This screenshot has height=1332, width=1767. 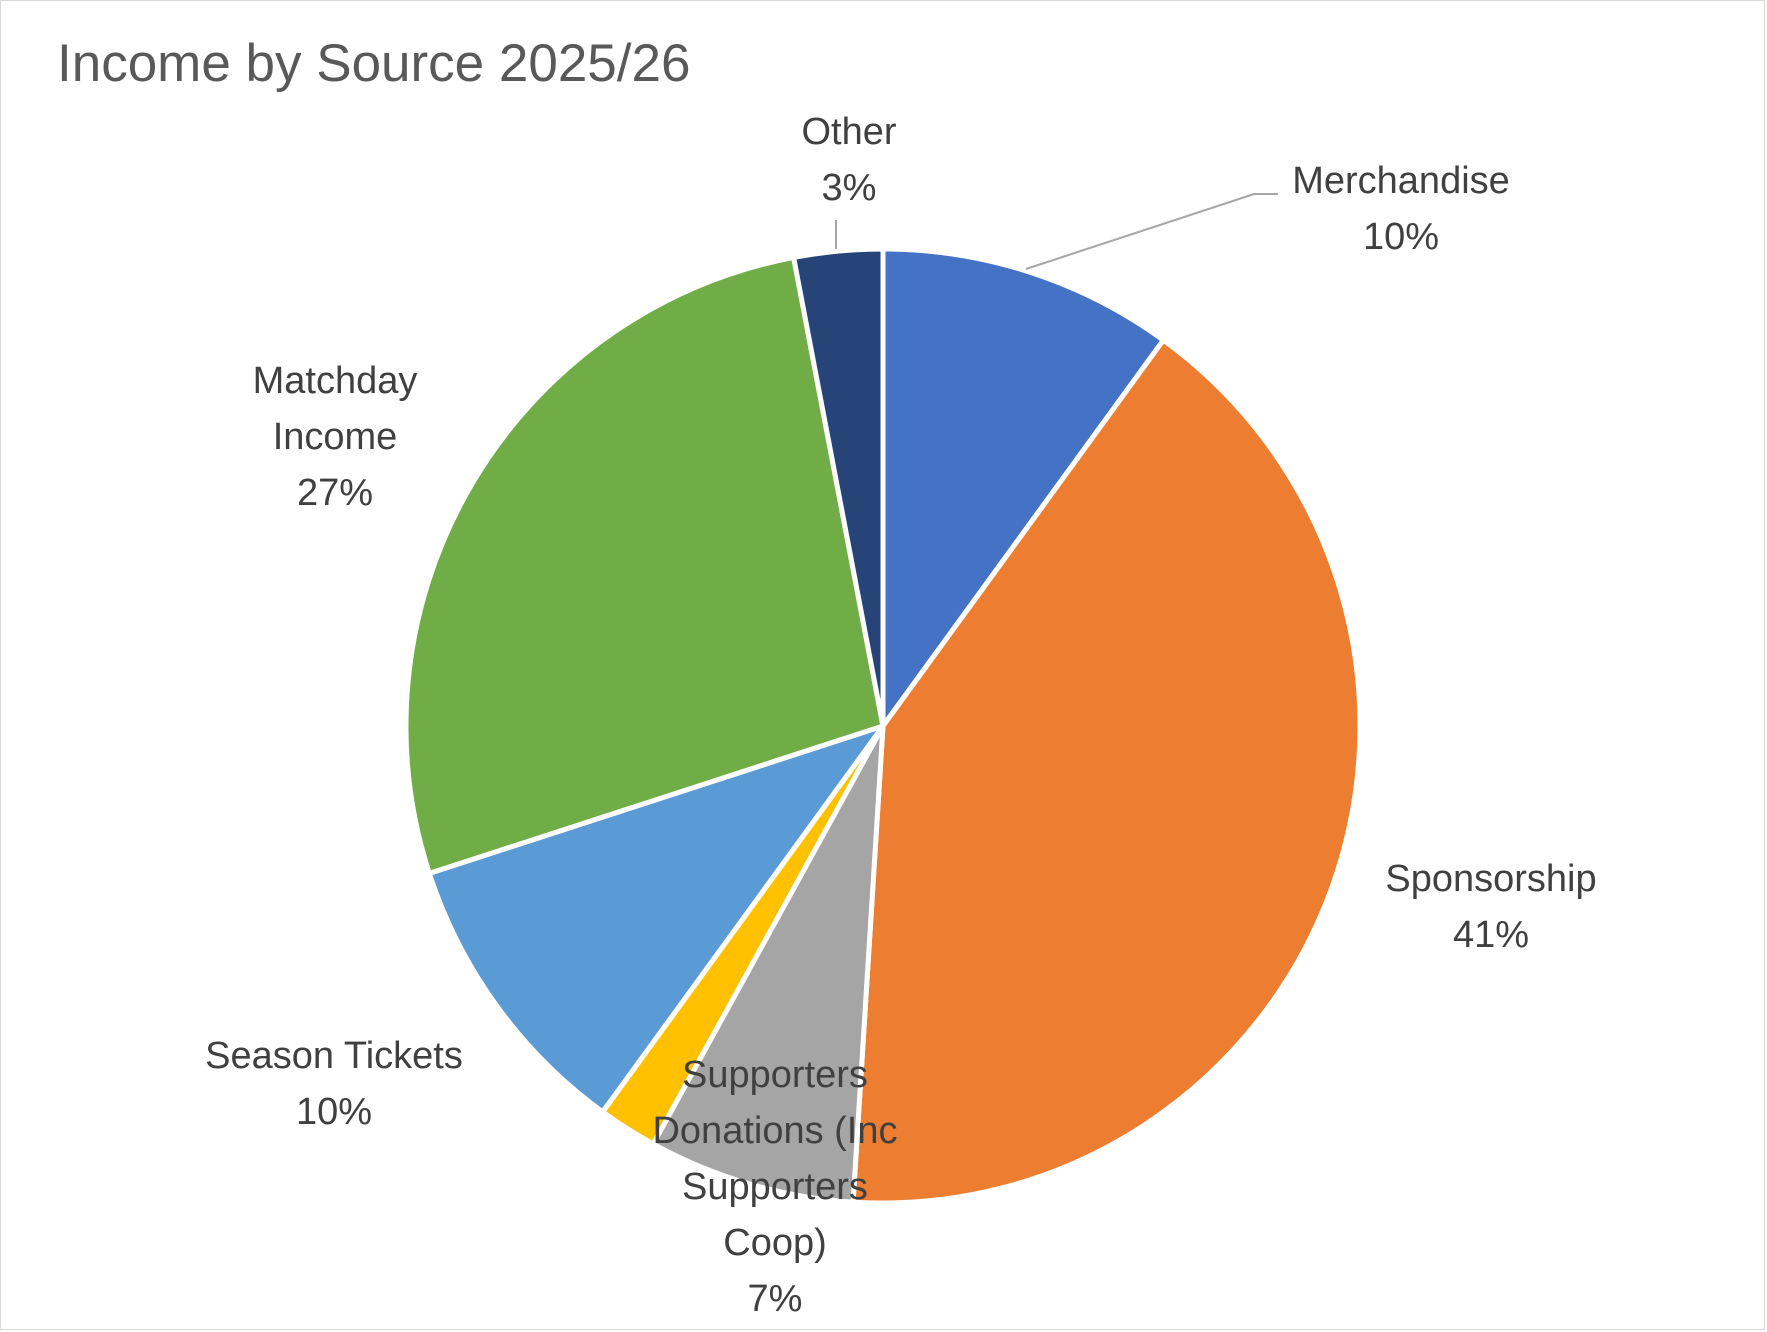 What do you see at coordinates (644, 565) in the screenshot?
I see `slice-matchday-income` at bounding box center [644, 565].